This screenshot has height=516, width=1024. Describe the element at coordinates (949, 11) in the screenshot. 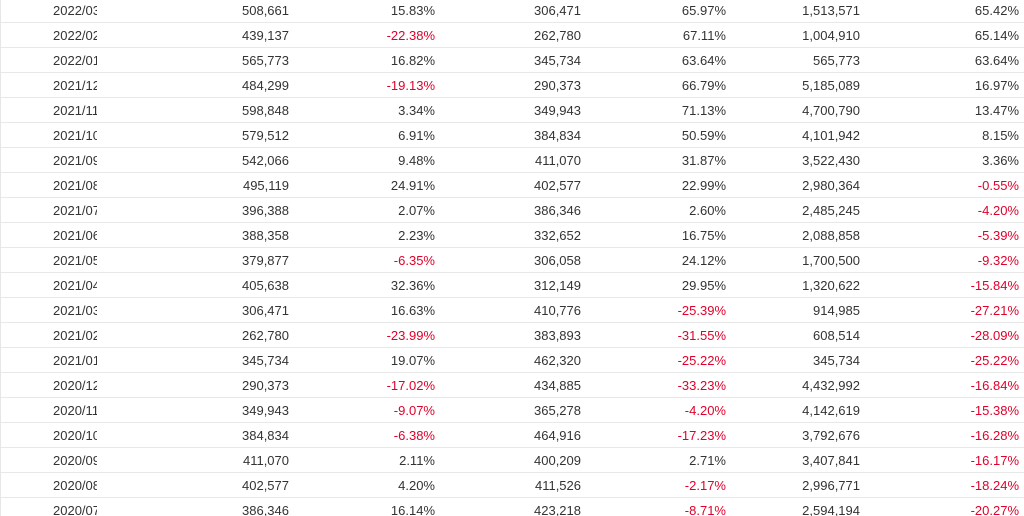

I see `percent-3-cell: 65.42%` at that location.